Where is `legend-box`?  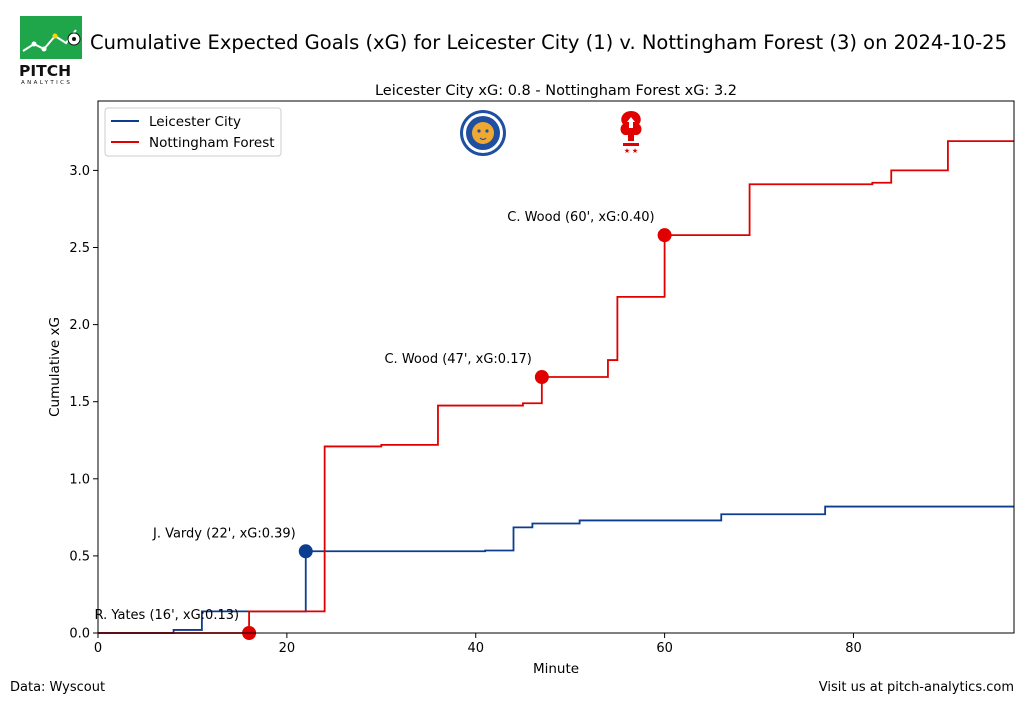 legend-box is located at coordinates (193, 132).